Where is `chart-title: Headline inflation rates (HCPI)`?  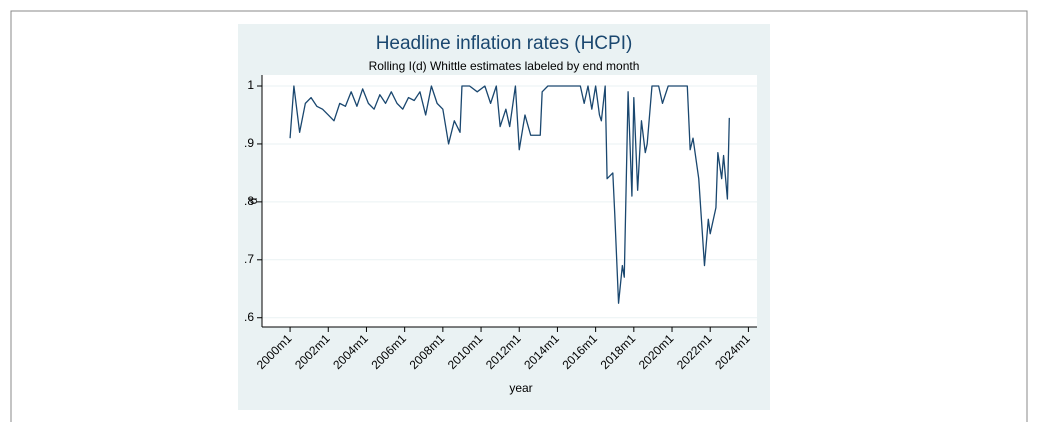
chart-title: Headline inflation rates (HCPI) is located at coordinates (504, 43).